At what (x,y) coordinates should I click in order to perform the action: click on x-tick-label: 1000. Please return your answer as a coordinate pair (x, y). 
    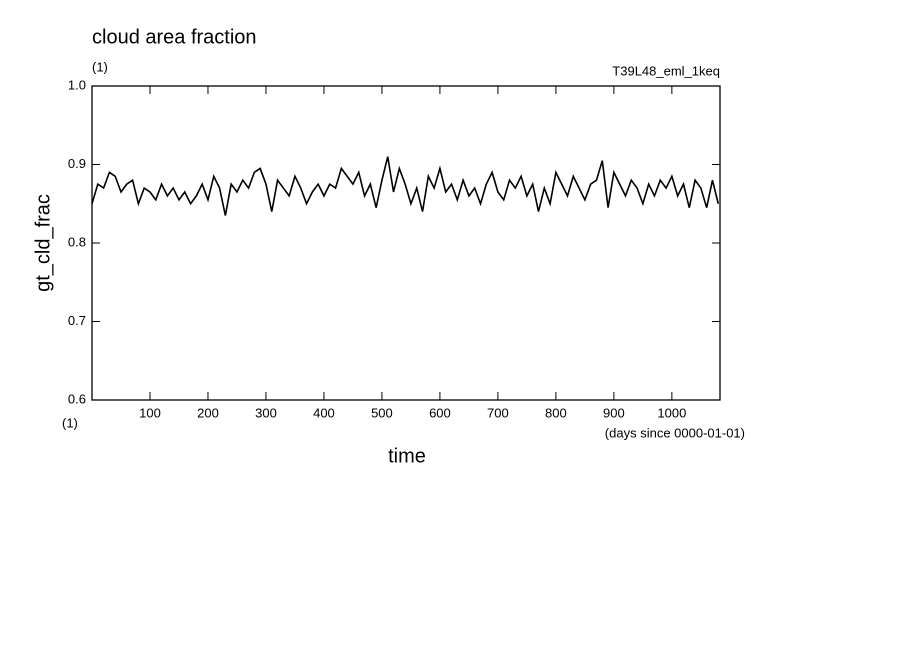
    Looking at the image, I should click on (671, 412).